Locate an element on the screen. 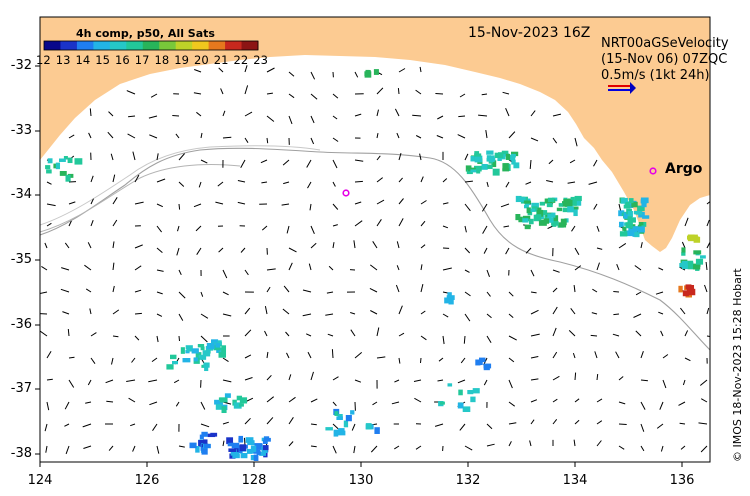  colorbar-tick: 15 is located at coordinates (102, 60).